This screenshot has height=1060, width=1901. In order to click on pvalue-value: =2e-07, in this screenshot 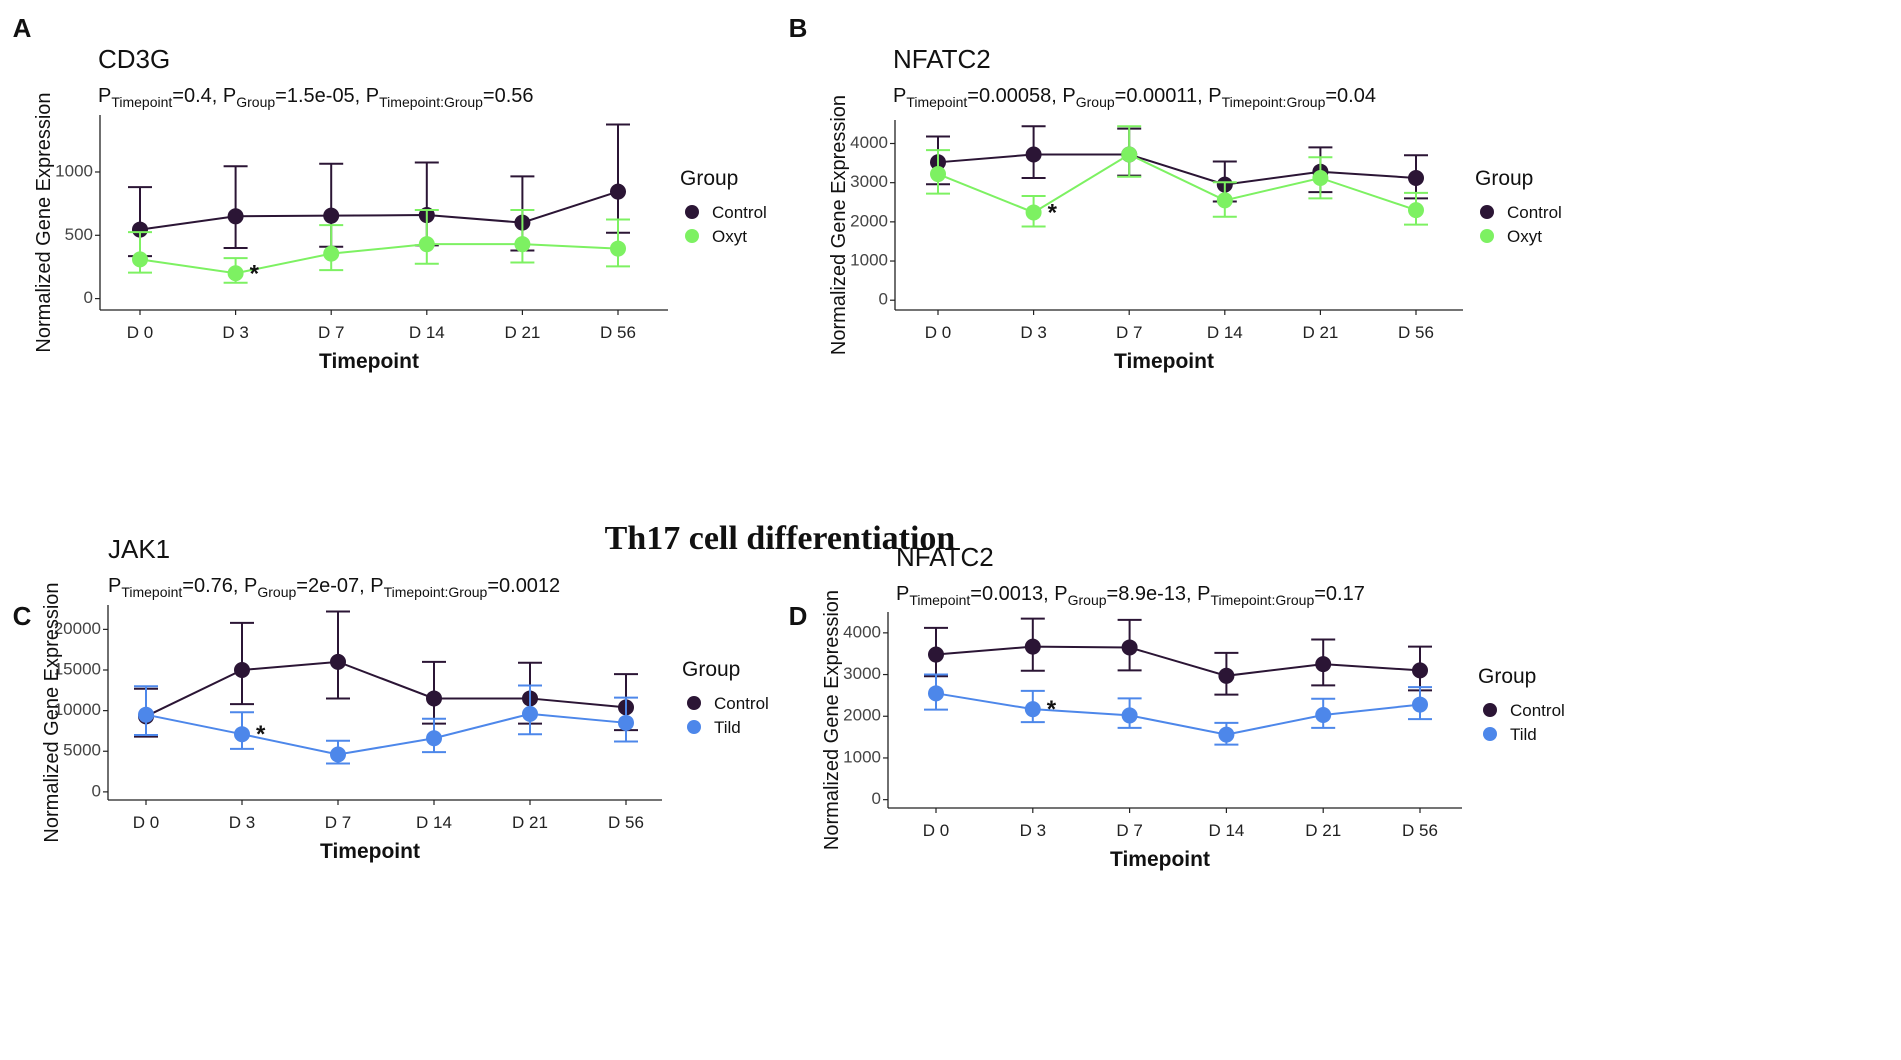, I will do `click(333, 586)`.